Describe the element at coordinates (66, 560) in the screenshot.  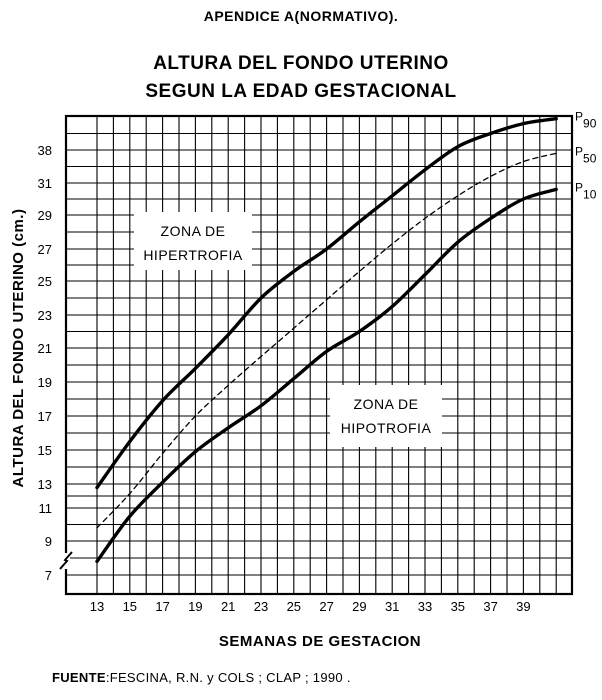
I see `axis-break-mark` at that location.